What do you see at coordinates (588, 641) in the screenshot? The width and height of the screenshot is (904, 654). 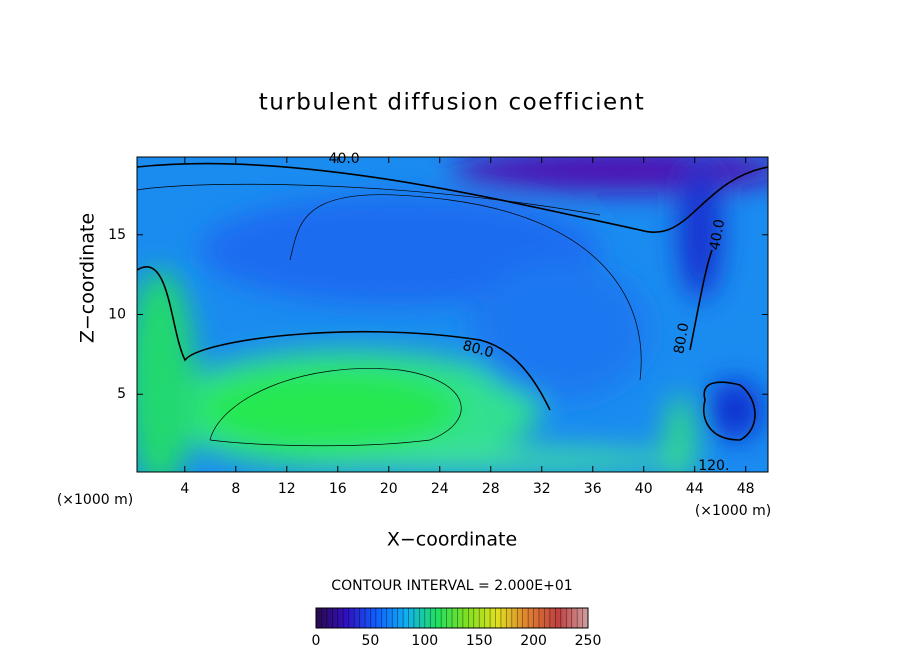 I see `colorbar-tick-label: 250` at bounding box center [588, 641].